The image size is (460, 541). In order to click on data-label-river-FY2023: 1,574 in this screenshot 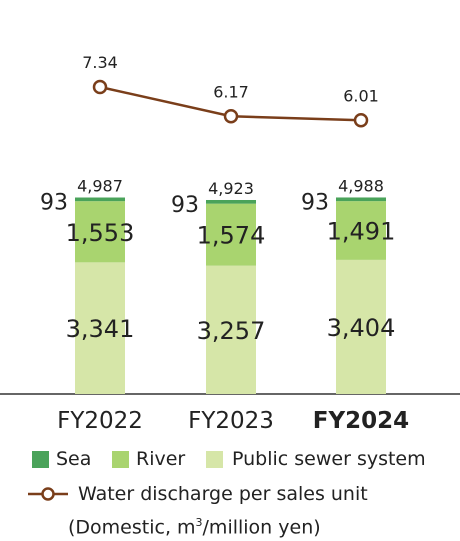, I will do `click(231, 236)`.